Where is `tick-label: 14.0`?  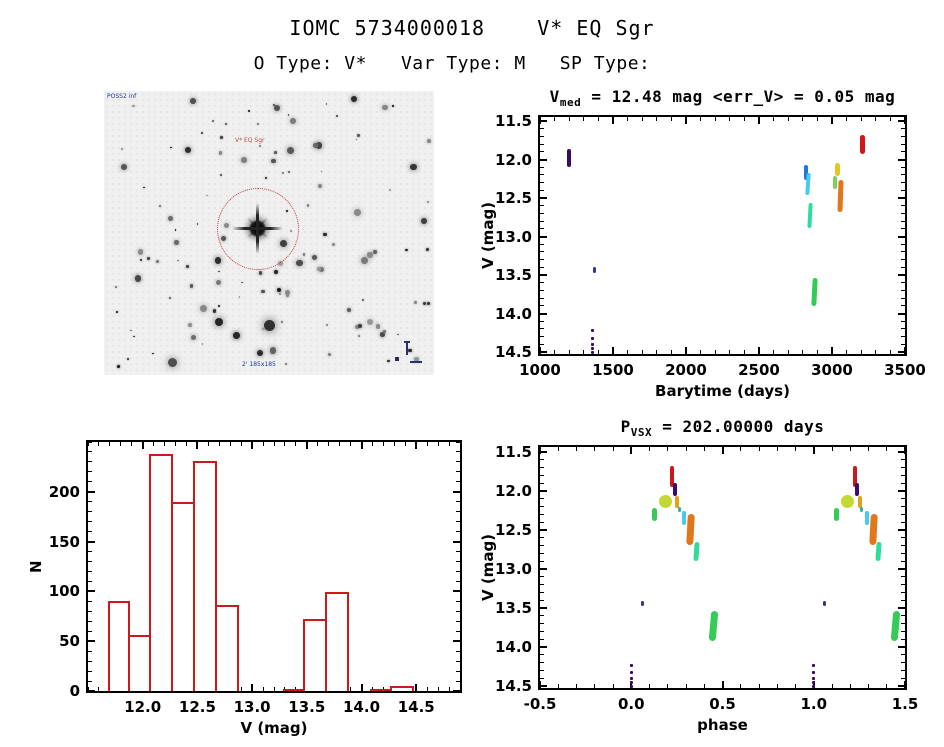 tick-label: 14.0 is located at coordinates (362, 707).